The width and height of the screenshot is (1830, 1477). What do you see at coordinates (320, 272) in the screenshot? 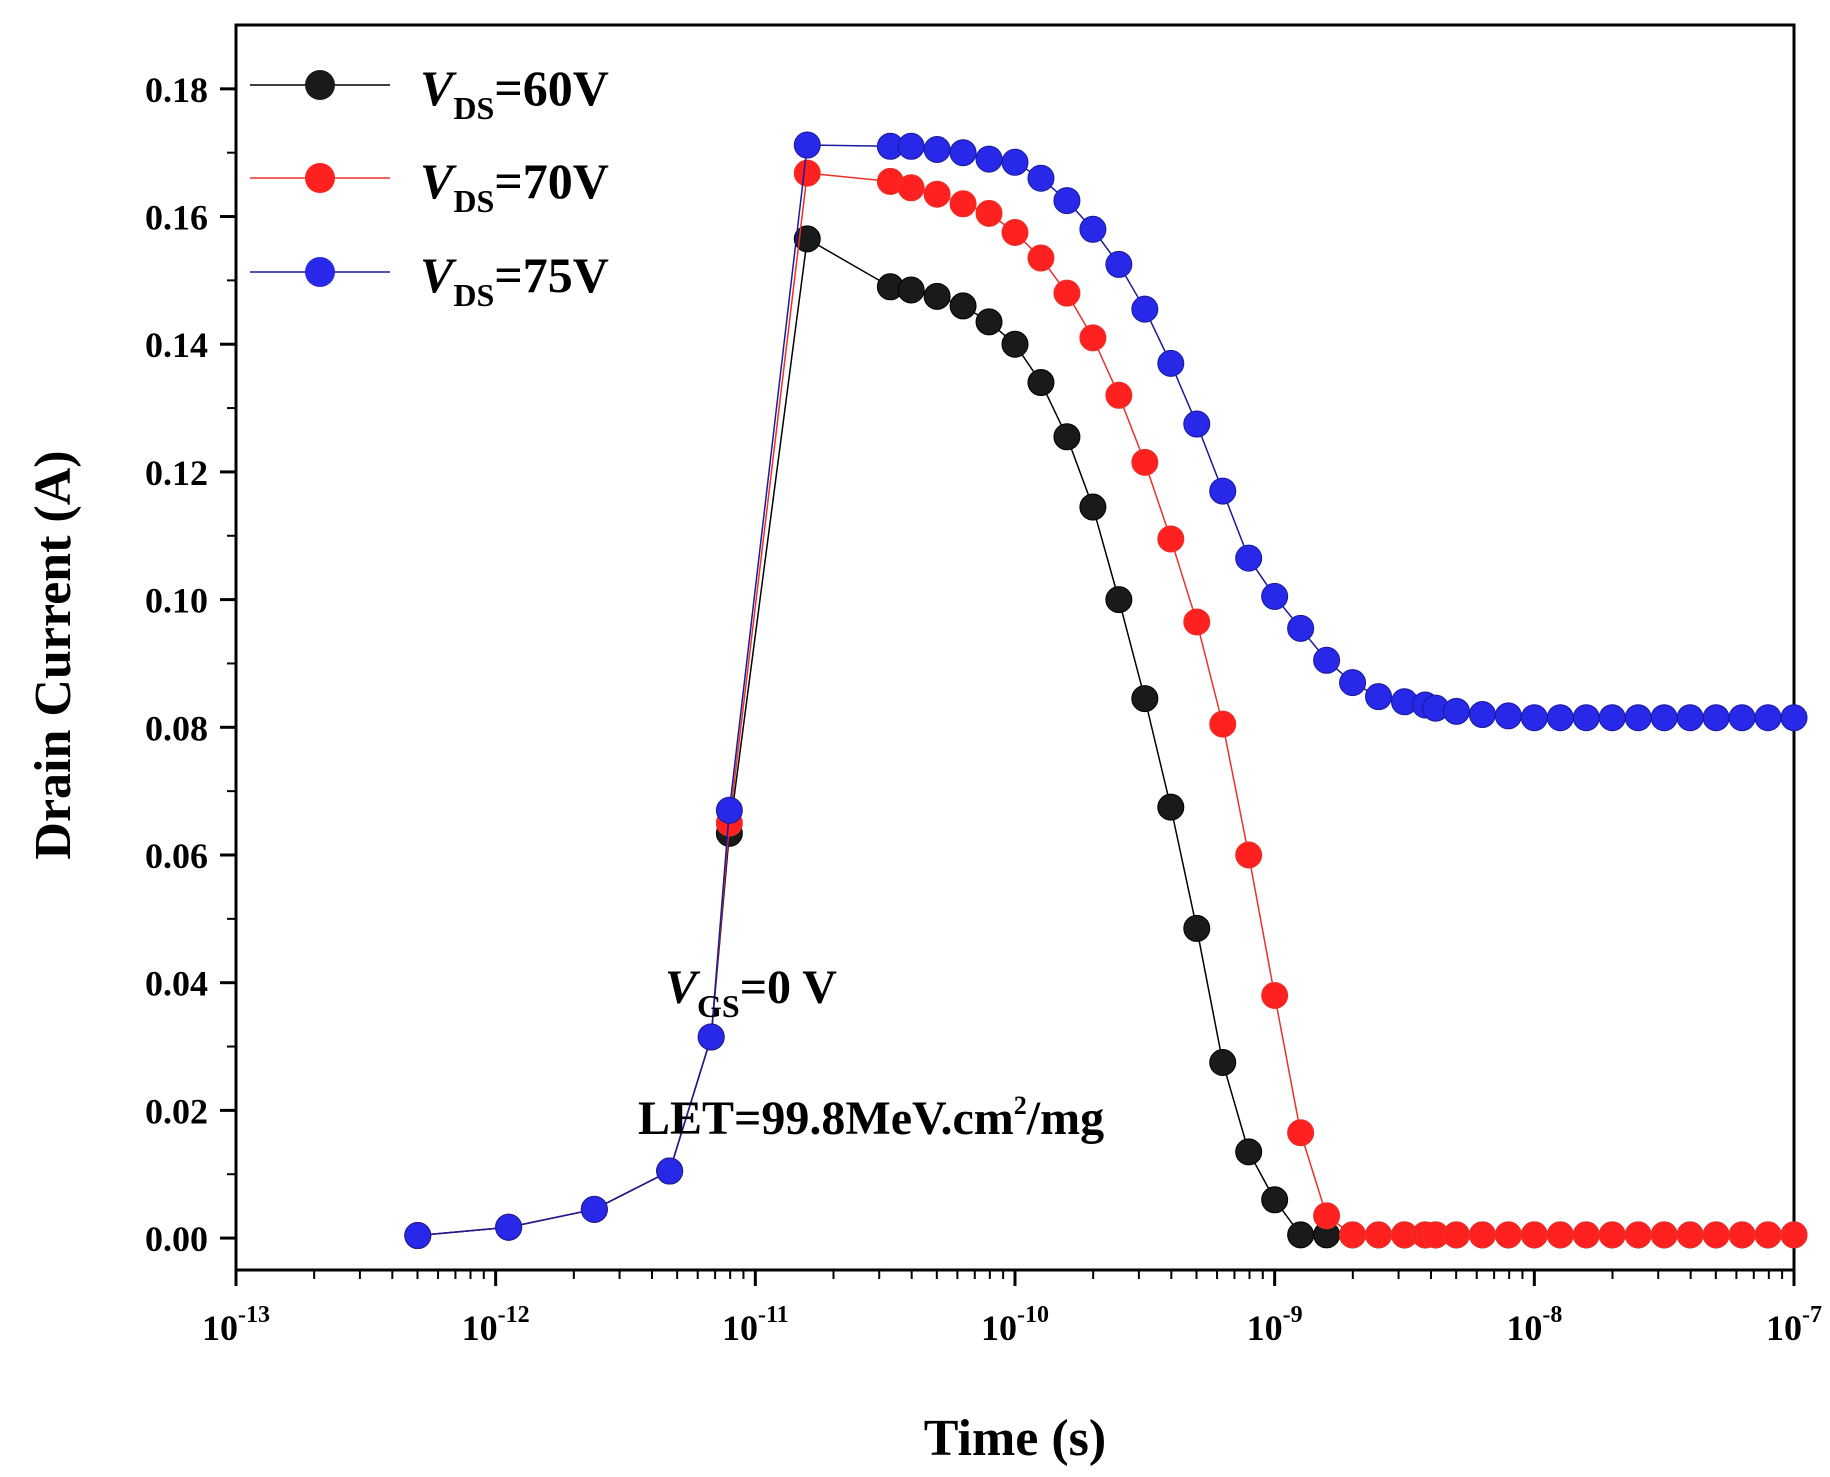
I see `legend-marker-75v` at bounding box center [320, 272].